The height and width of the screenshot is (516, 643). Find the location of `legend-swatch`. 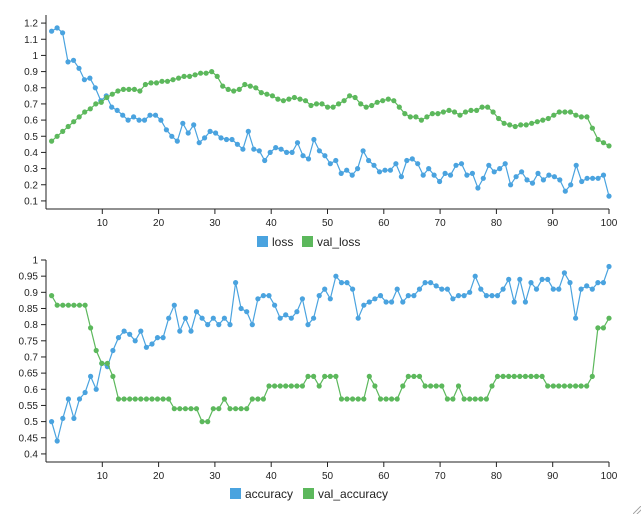

legend-swatch is located at coordinates (262, 241).